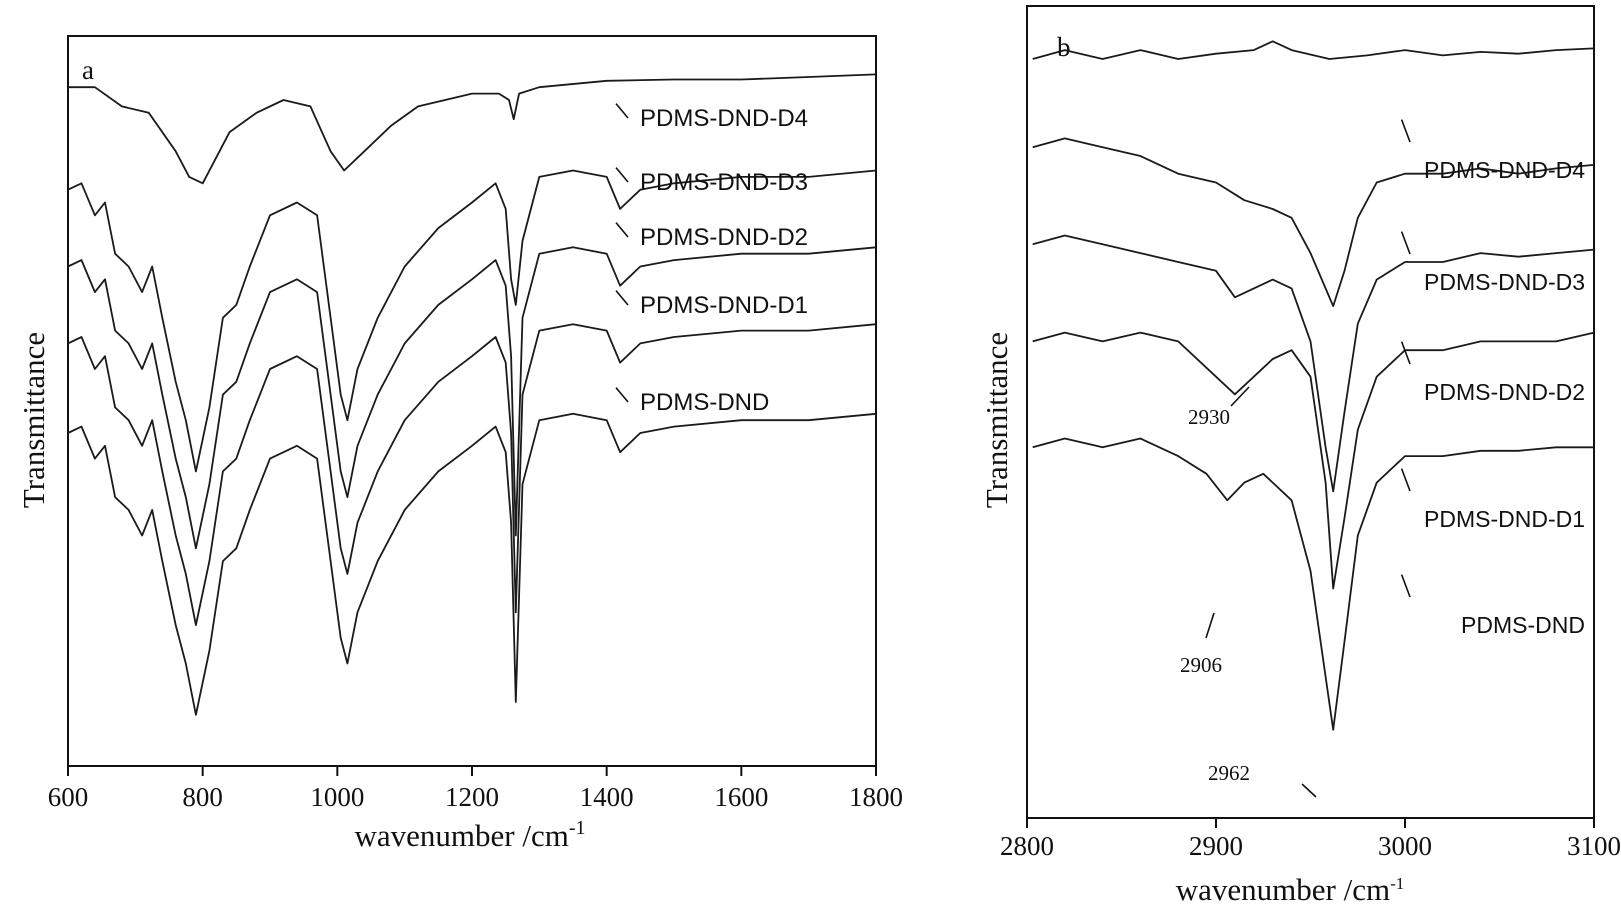  What do you see at coordinates (1027, 846) in the screenshot?
I see `x-tick-label: 2800` at bounding box center [1027, 846].